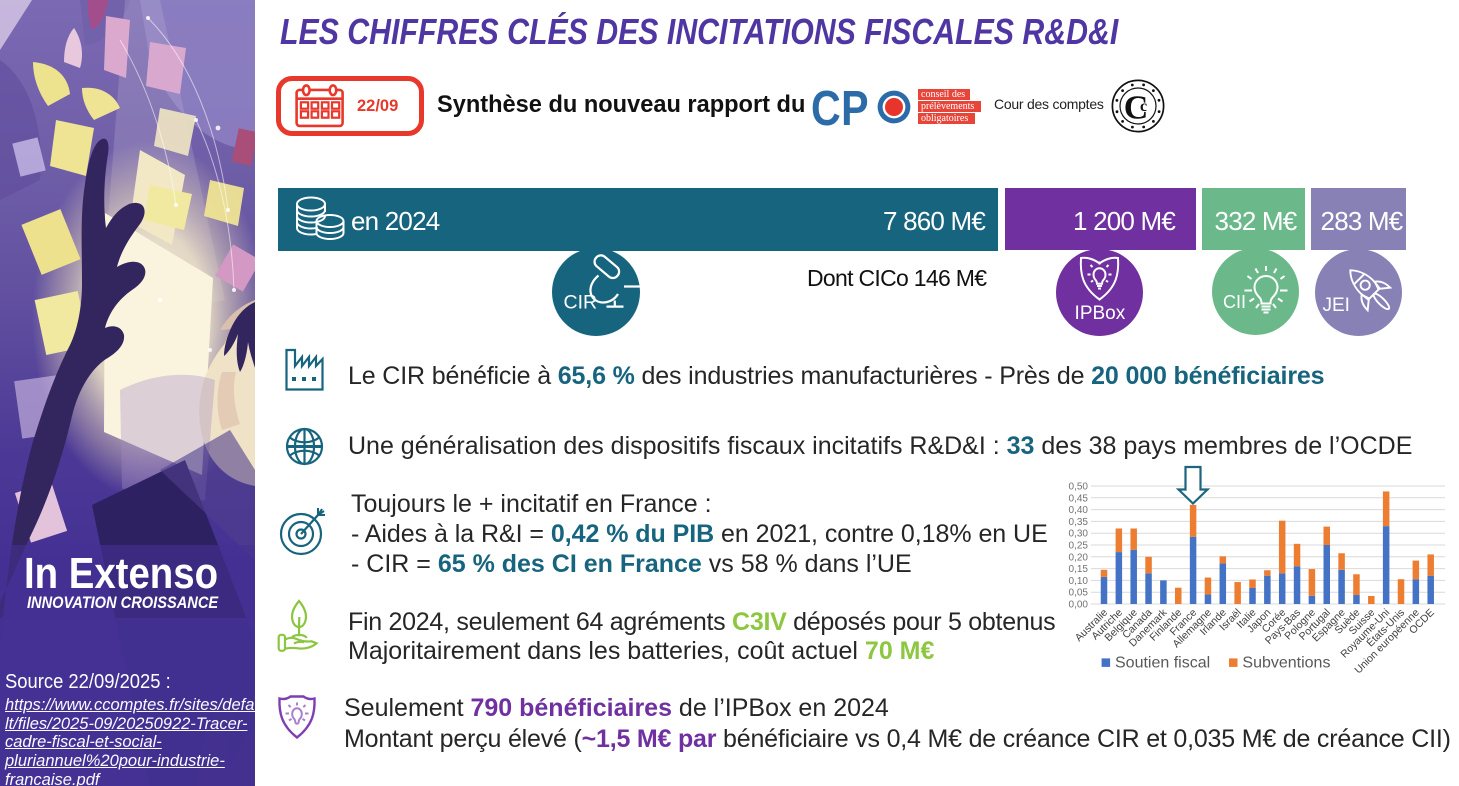 This screenshot has height=786, width=1459. I want to click on svg-text: c, so click(1143, 106).